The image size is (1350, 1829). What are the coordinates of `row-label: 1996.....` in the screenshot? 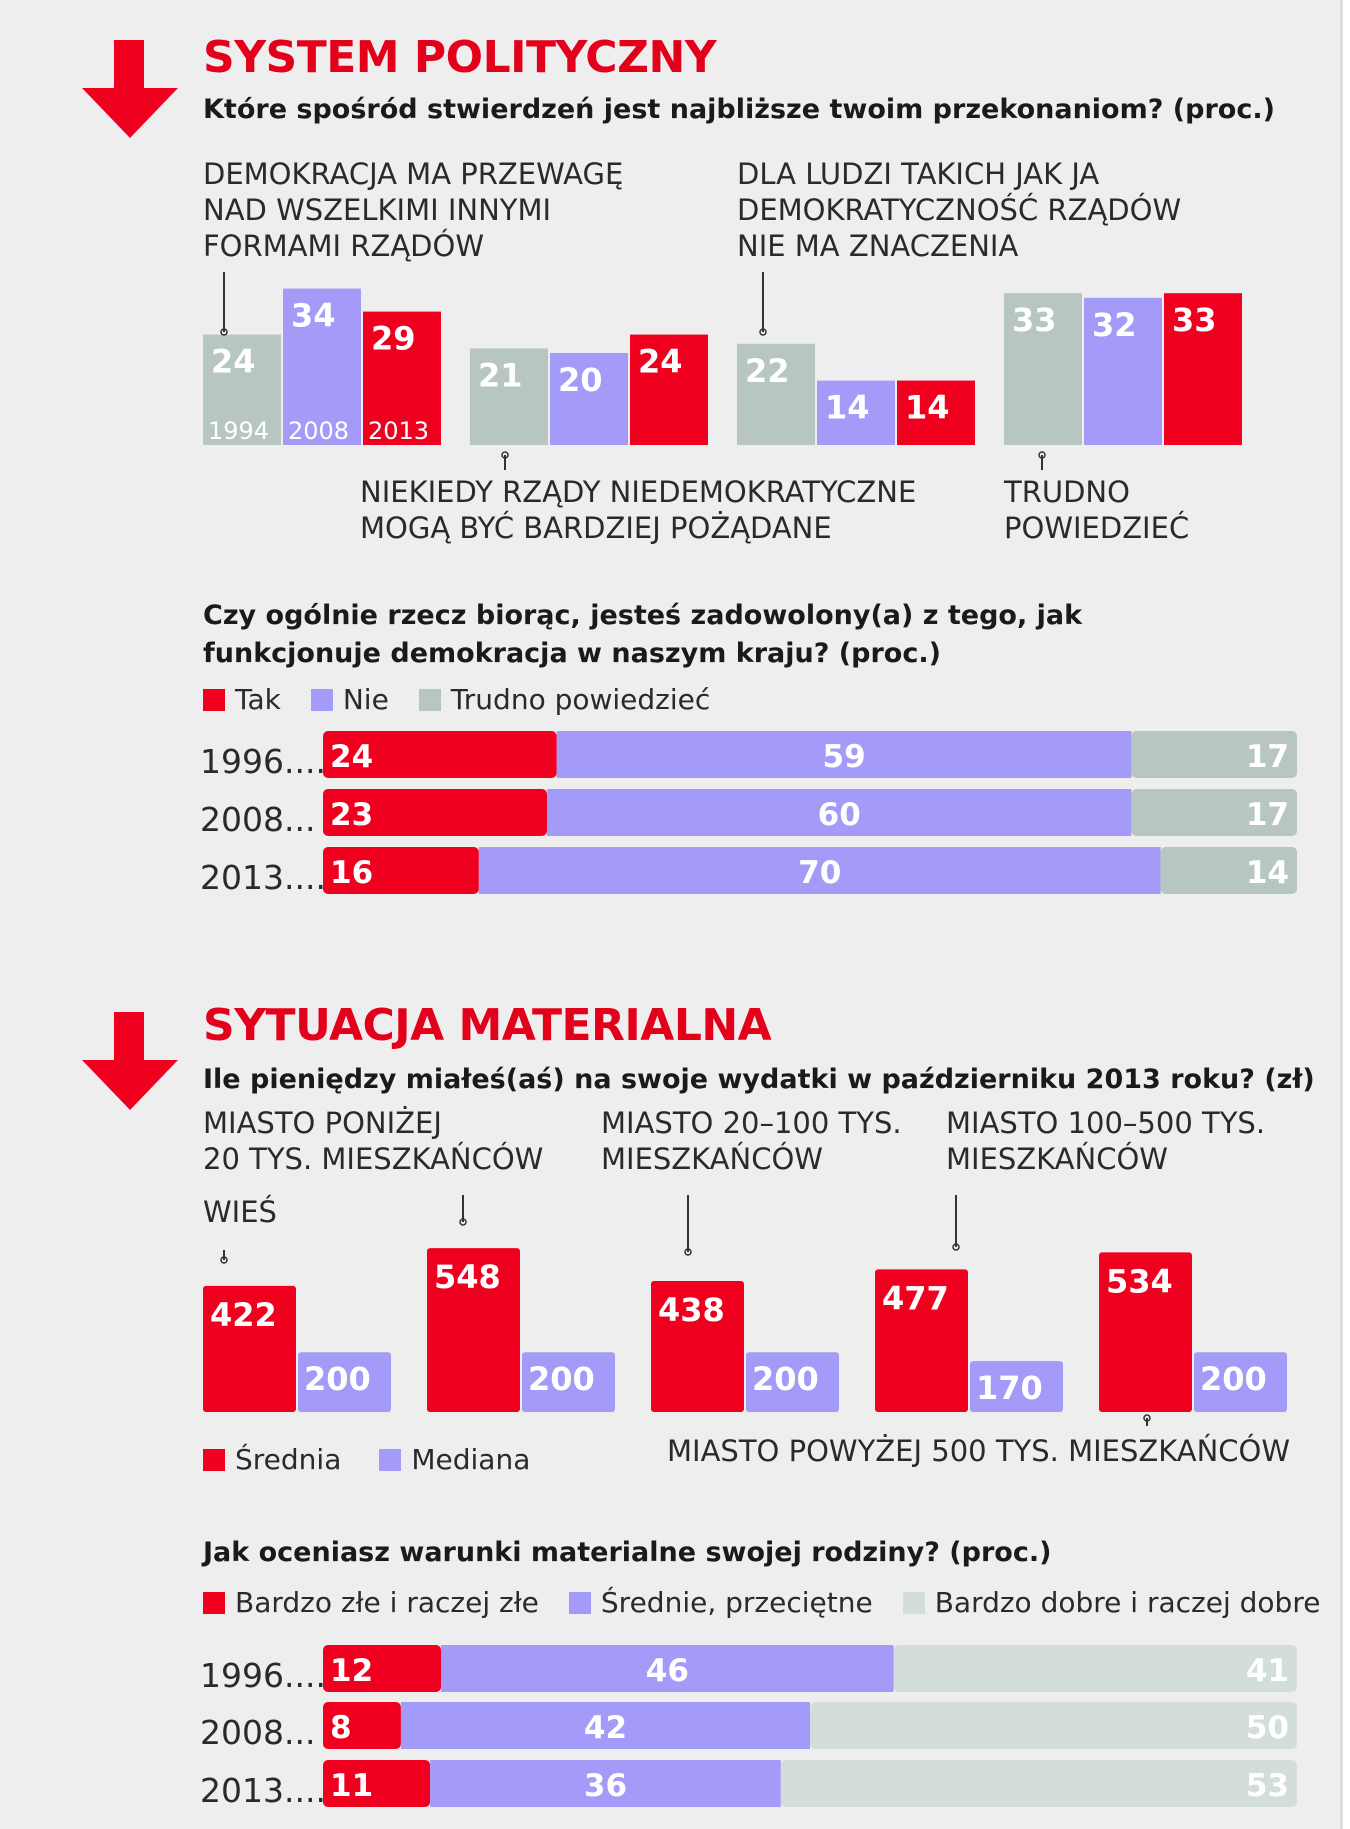 It's located at (268, 761).